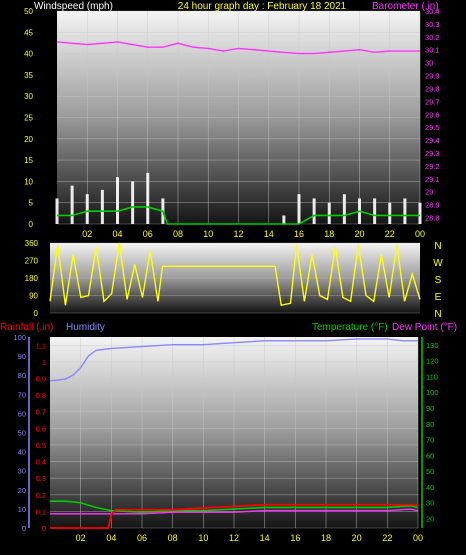  I want to click on barometer-tick-label: 30.1, so click(432, 50).